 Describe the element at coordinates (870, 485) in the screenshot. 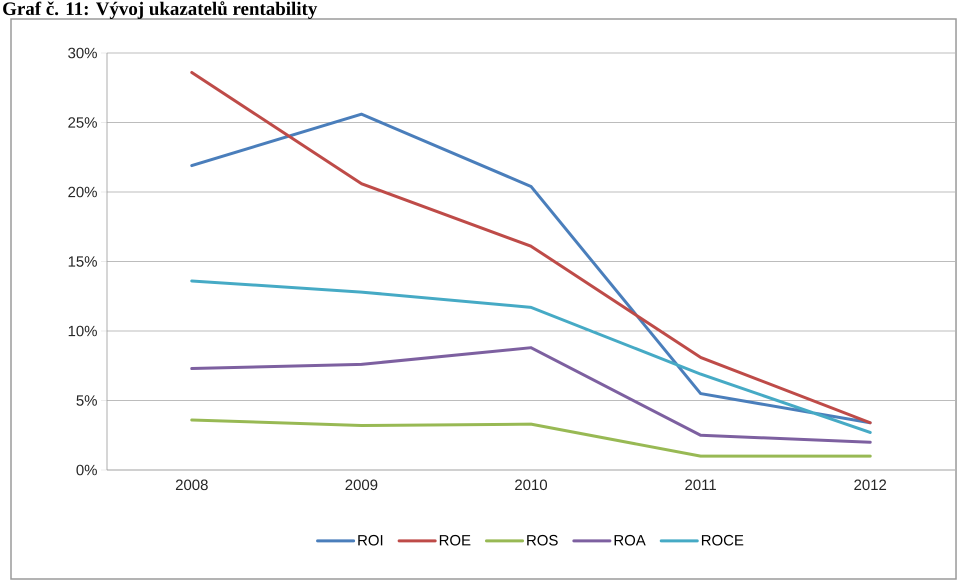

I see `x-tick-label: 2012` at that location.